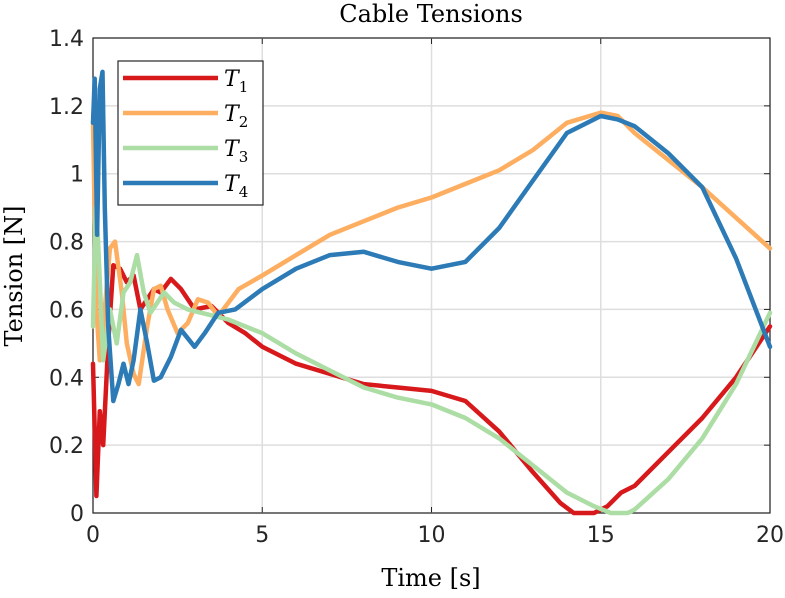 This screenshot has height=598, width=785. What do you see at coordinates (431, 14) in the screenshot?
I see `chart-title: Cable Tensions` at bounding box center [431, 14].